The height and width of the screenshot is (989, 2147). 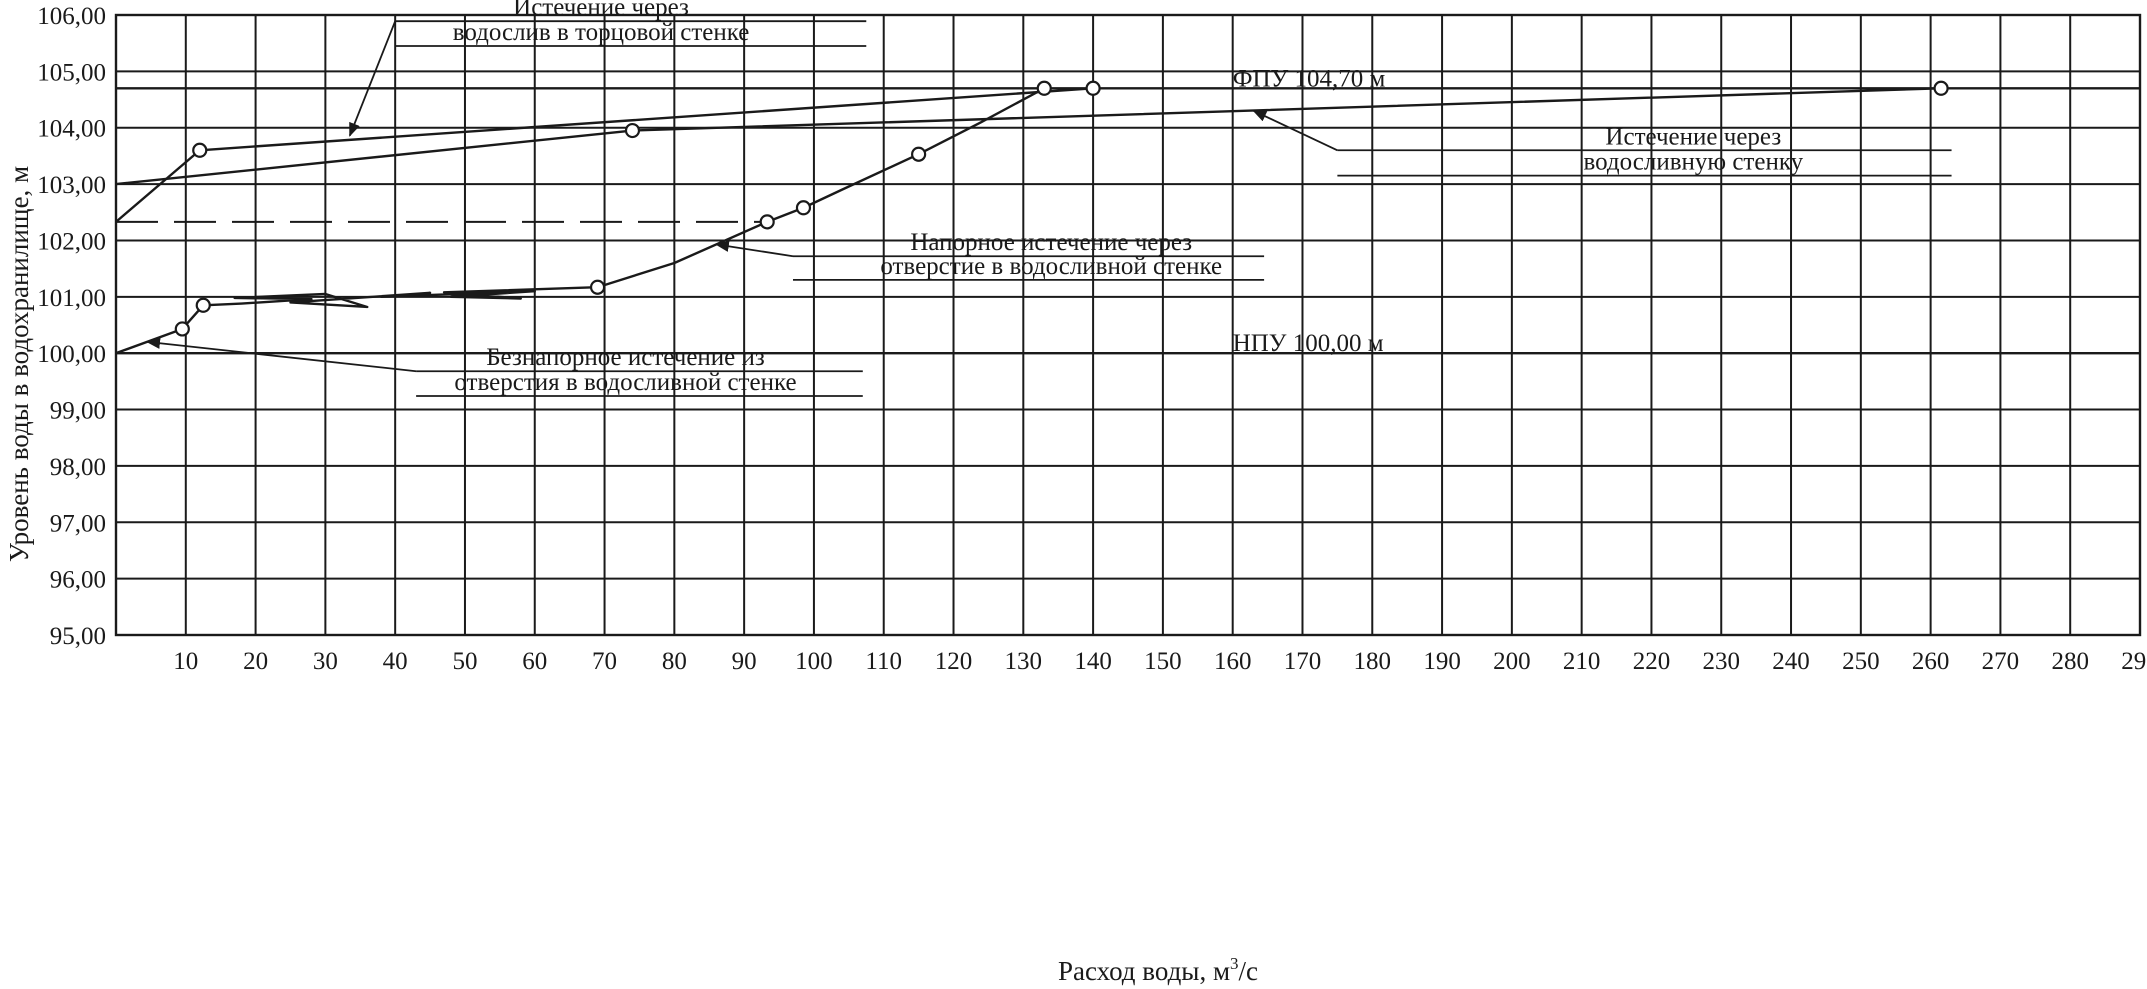 What do you see at coordinates (1721, 661) in the screenshot?
I see `x-tick-label: 230` at bounding box center [1721, 661].